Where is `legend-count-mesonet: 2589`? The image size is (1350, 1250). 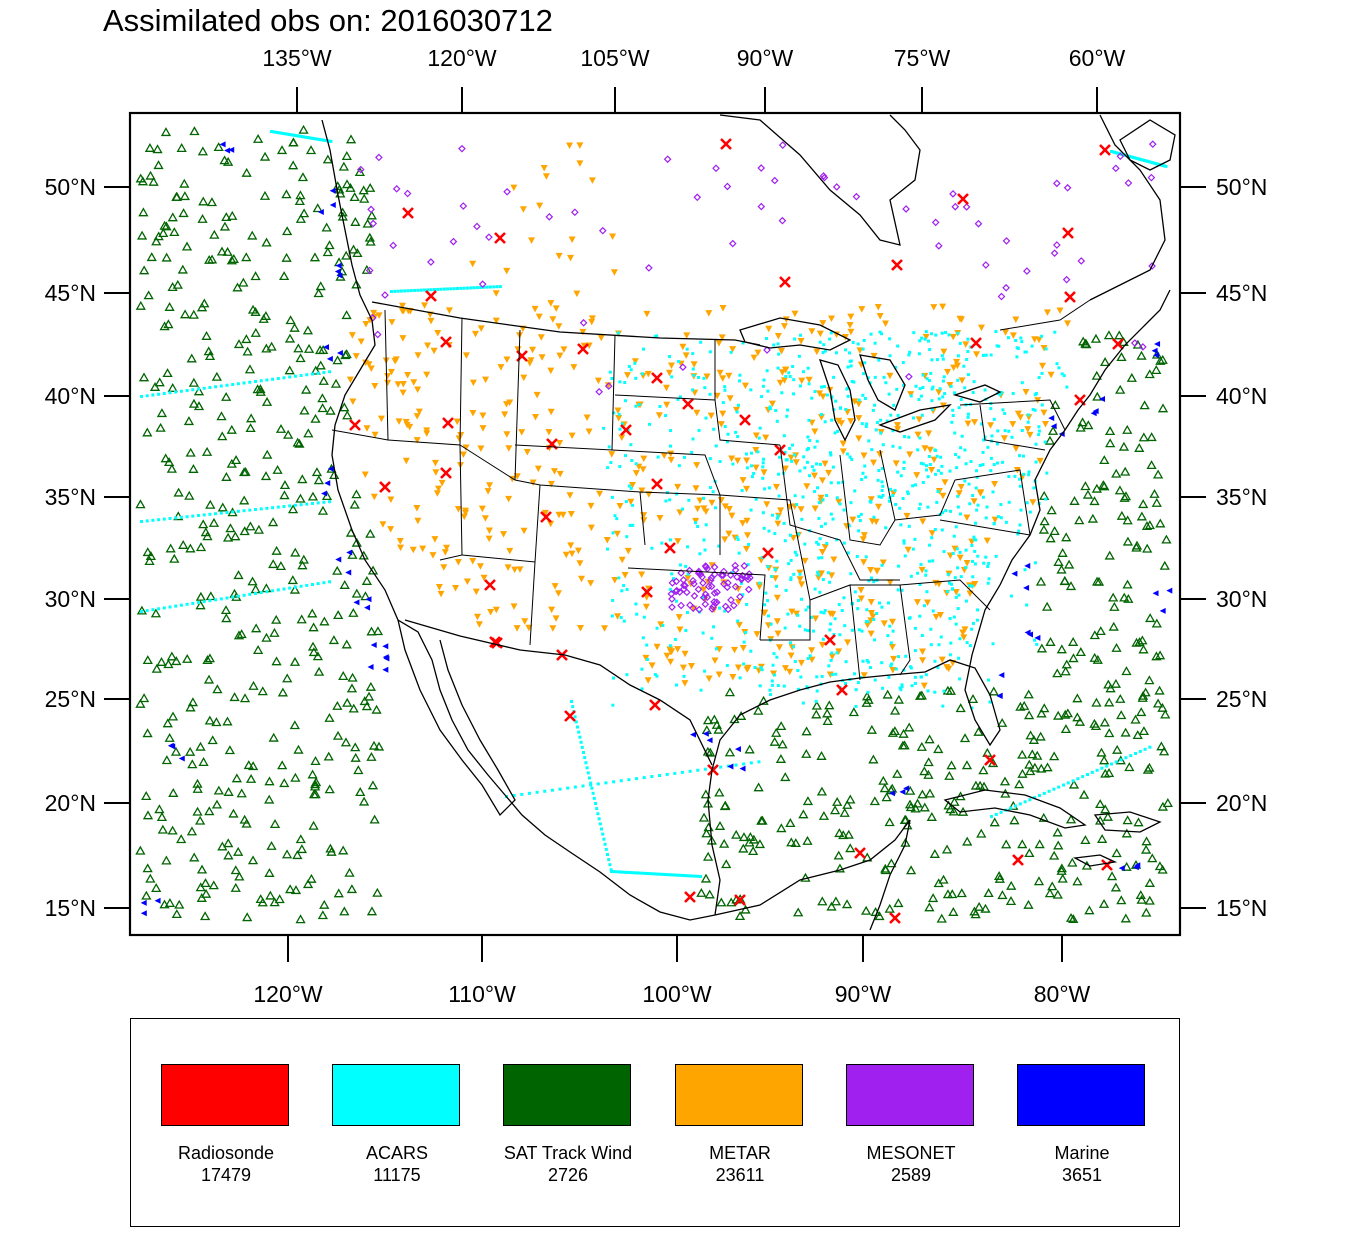
legend-count-mesonet: 2589 is located at coordinates (911, 1175).